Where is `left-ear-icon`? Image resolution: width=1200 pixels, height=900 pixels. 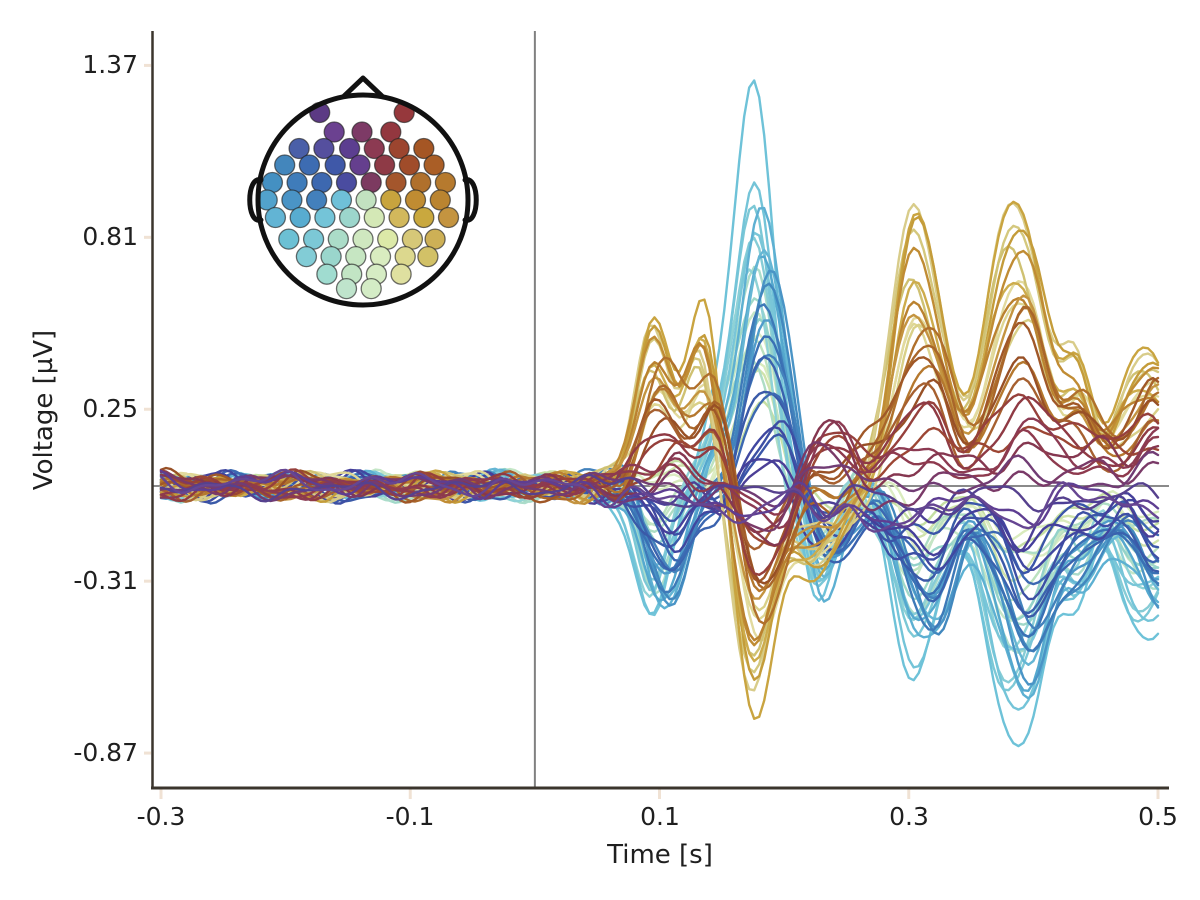 left-ear-icon is located at coordinates (255, 200).